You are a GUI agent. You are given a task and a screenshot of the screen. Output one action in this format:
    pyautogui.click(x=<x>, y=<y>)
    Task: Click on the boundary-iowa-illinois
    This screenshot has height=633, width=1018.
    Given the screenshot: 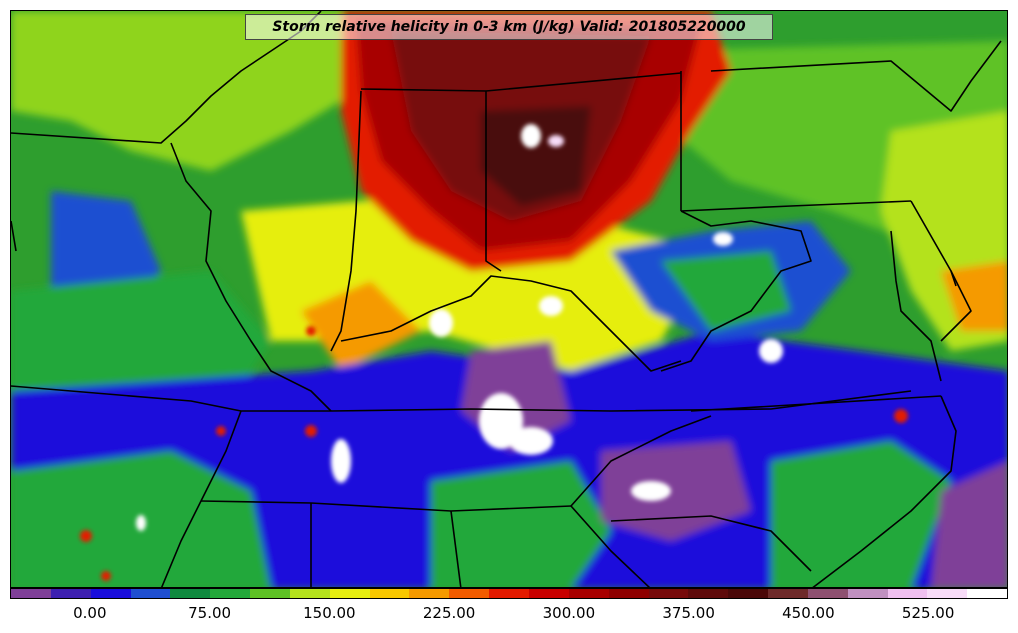 What is the action you would take?
    pyautogui.click(x=251, y=277)
    